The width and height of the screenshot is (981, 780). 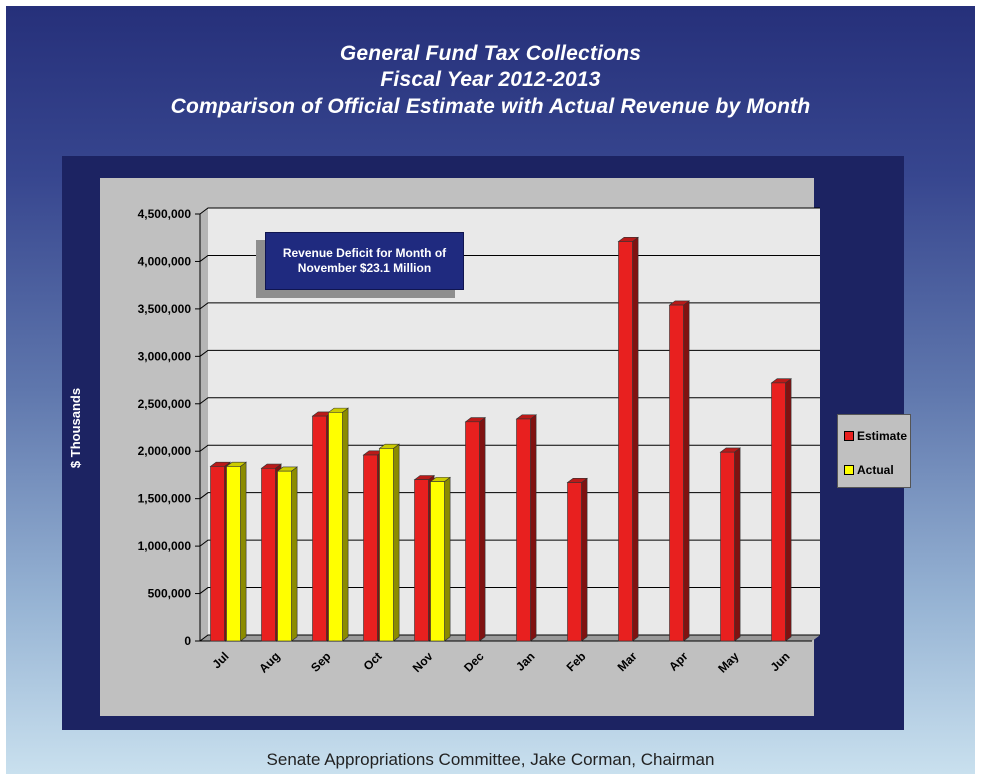 What do you see at coordinates (474, 662) in the screenshot?
I see `x-tick-label-dec: Dec` at bounding box center [474, 662].